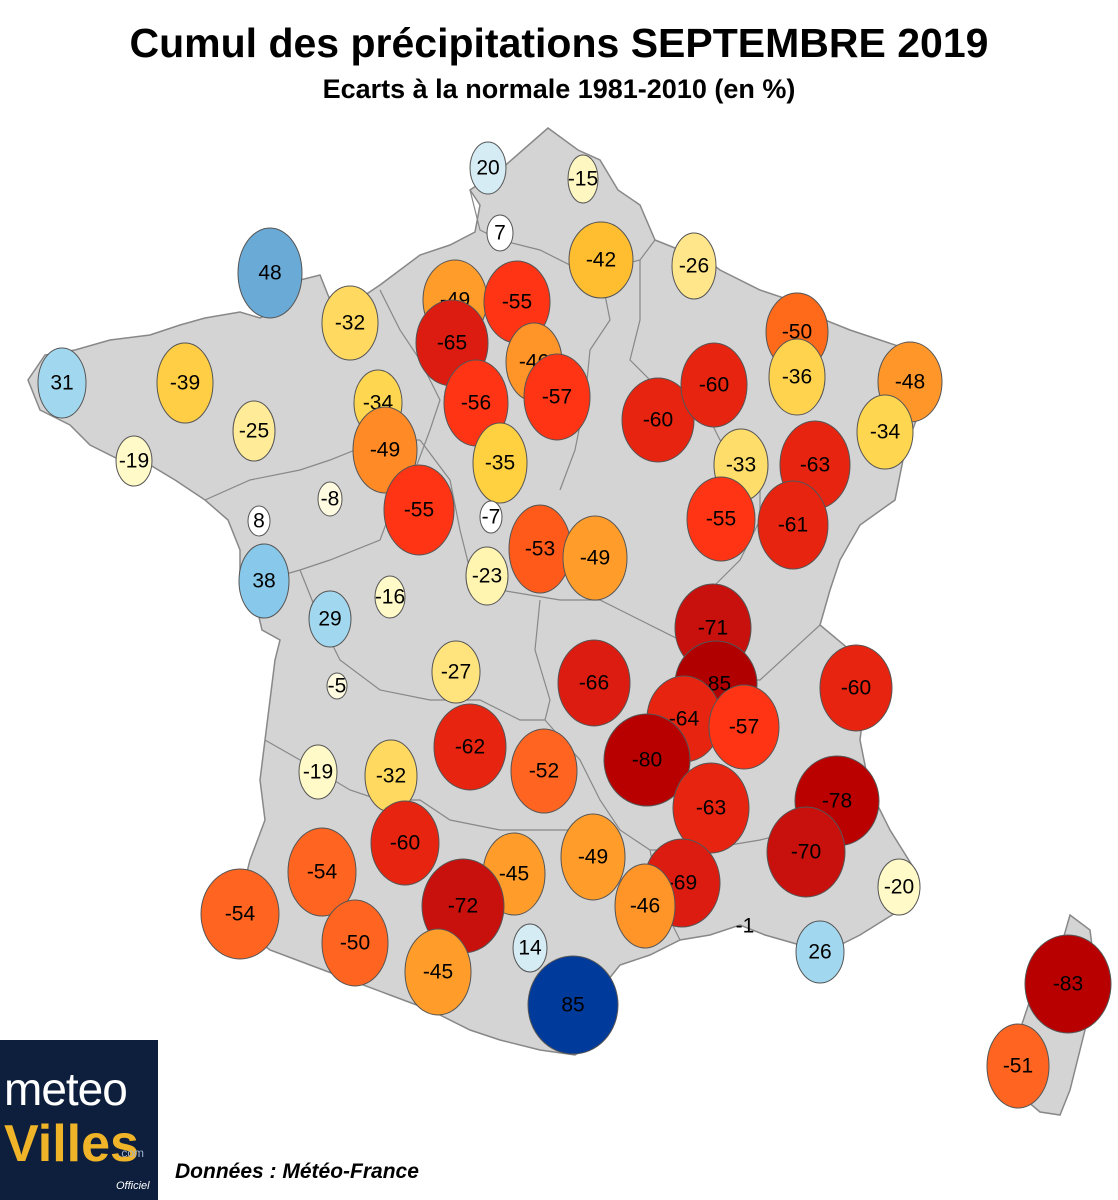 The height and width of the screenshot is (1200, 1118). I want to click on station-35: -61, so click(793, 525).